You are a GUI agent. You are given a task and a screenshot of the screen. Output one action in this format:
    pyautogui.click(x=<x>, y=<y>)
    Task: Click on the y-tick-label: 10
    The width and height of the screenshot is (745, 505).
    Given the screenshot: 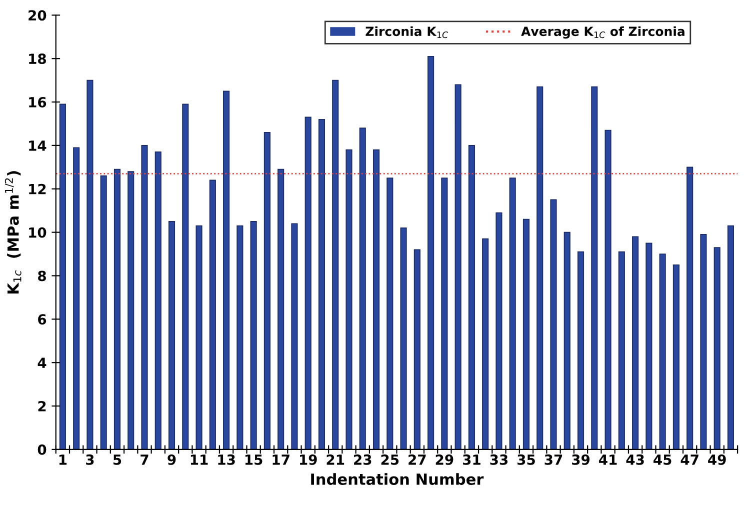 What is the action you would take?
    pyautogui.click(x=37, y=232)
    